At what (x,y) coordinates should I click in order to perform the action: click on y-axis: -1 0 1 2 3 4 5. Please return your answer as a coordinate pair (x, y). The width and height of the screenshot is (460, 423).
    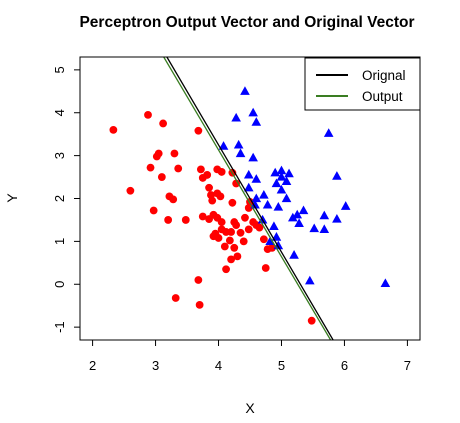
    Looking at the image, I should click on (66, 199).